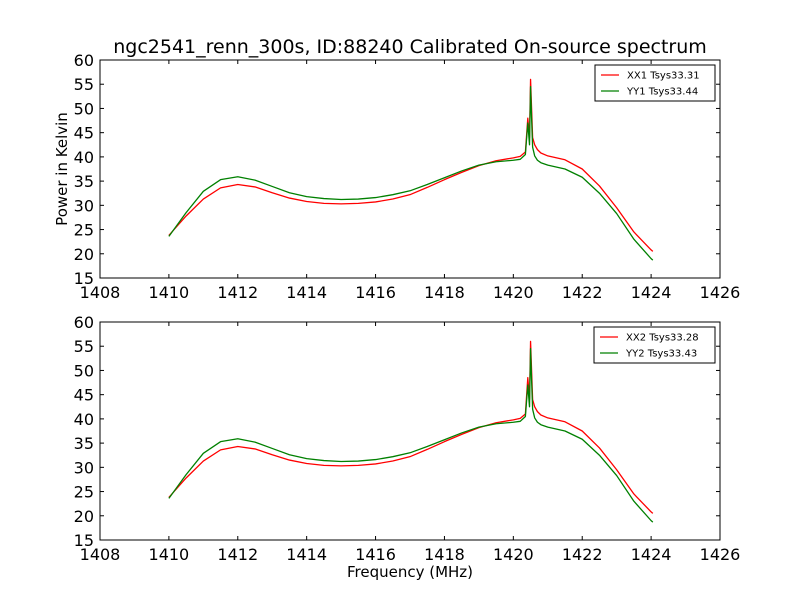 The width and height of the screenshot is (800, 600). What do you see at coordinates (62, 169) in the screenshot?
I see `y-axis-label: Power in Kelvin` at bounding box center [62, 169].